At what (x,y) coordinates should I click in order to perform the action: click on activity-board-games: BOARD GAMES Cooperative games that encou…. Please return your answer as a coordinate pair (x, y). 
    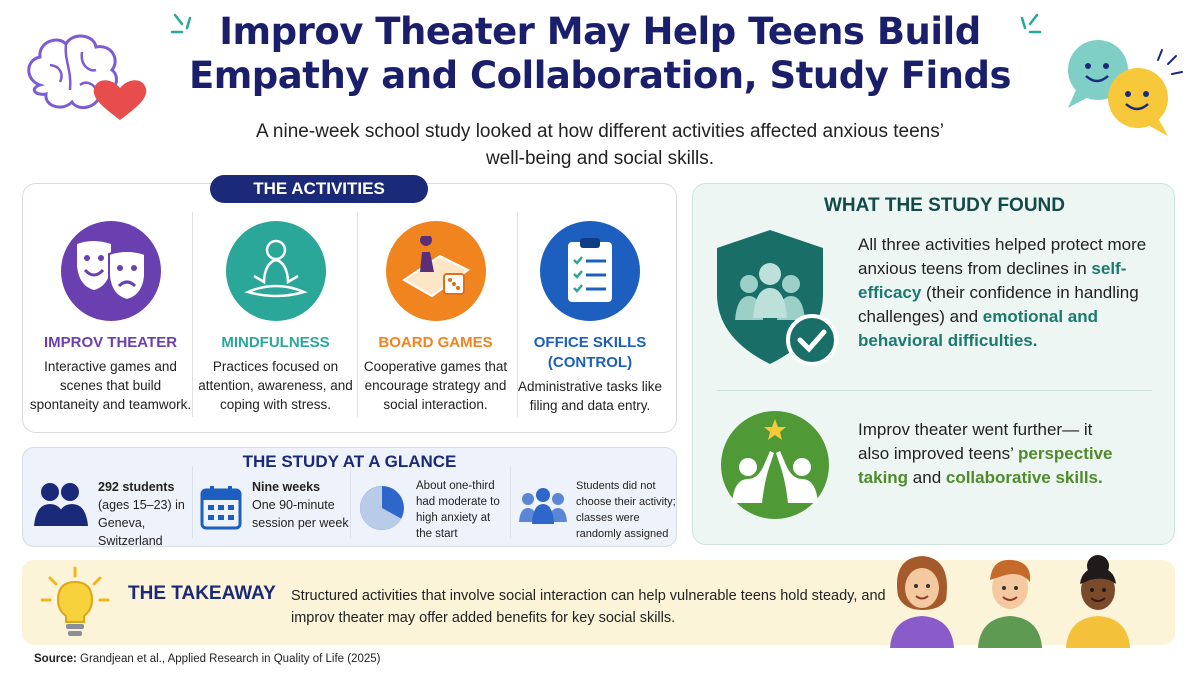
    Looking at the image, I should click on (435, 320).